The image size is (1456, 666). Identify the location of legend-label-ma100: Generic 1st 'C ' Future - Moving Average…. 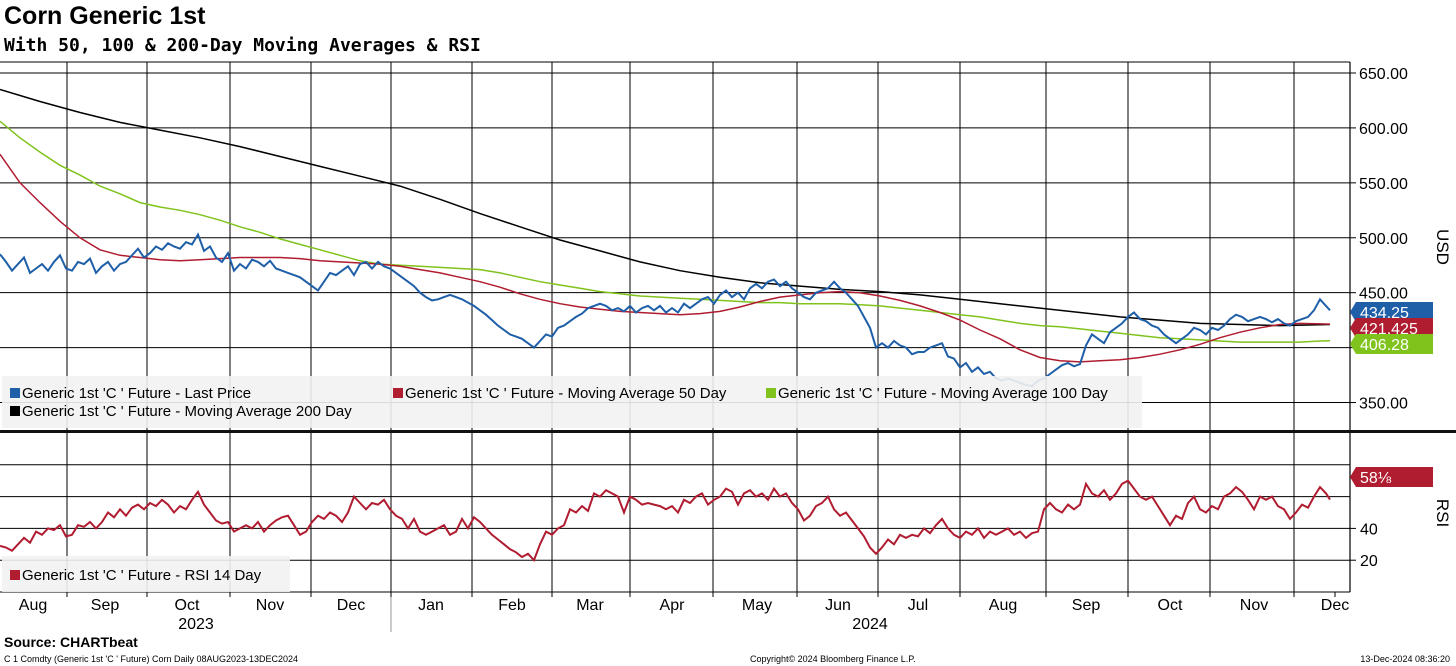
(943, 393).